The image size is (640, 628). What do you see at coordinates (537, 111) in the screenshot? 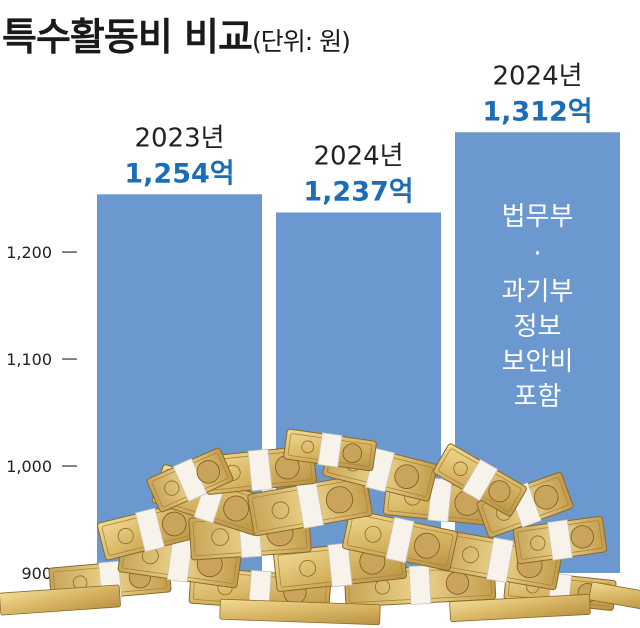
I see `value-label: 1,312억` at bounding box center [537, 111].